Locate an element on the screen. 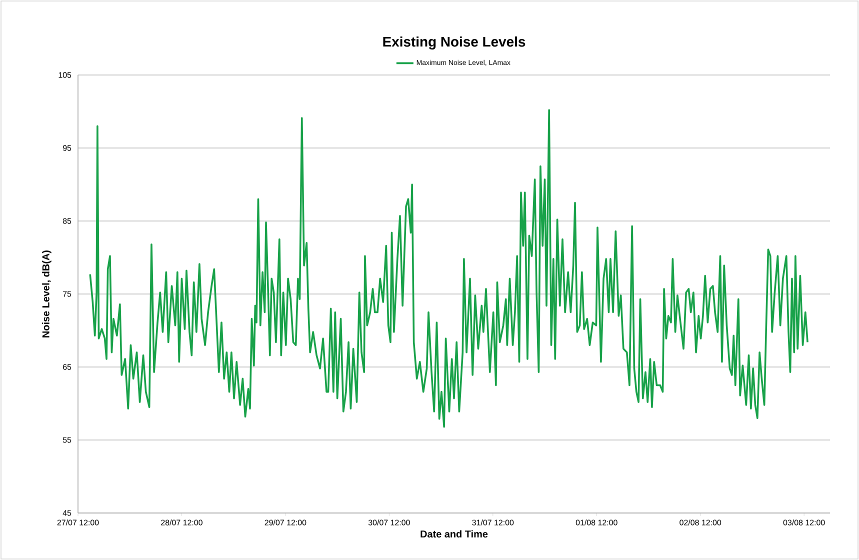  x-axis-title: Date and Time is located at coordinates (454, 534).